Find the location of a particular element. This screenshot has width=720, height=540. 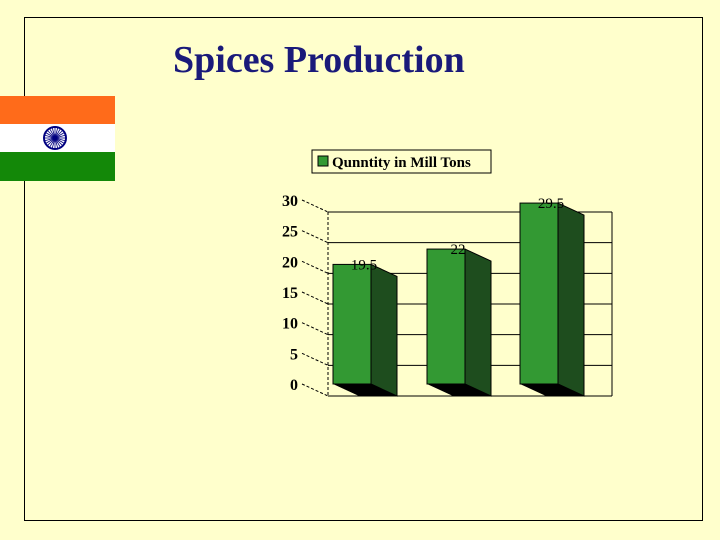

data-label: 22 is located at coordinates (458, 250).